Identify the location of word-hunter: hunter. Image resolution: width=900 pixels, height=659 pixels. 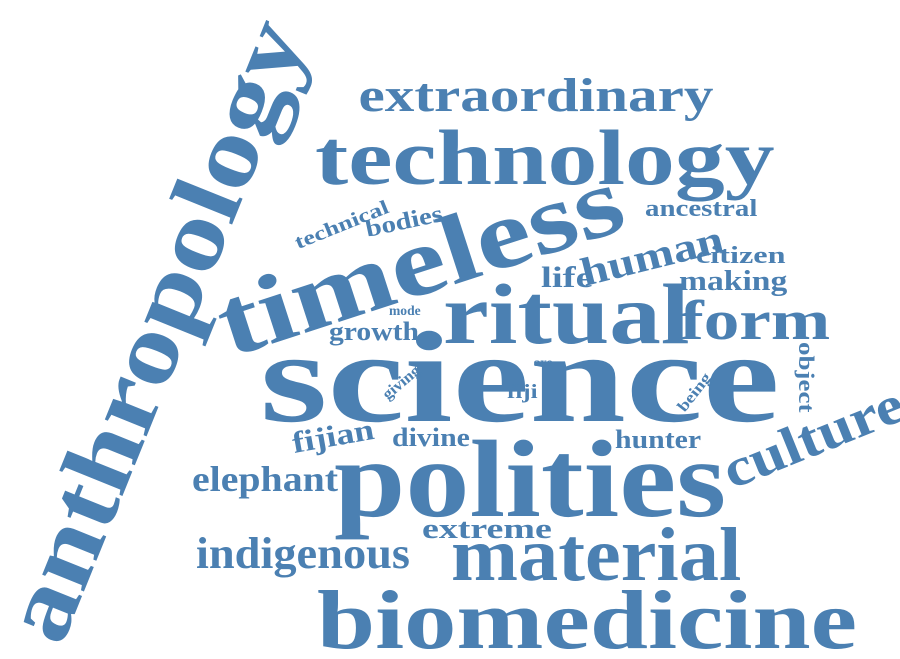
(658, 439).